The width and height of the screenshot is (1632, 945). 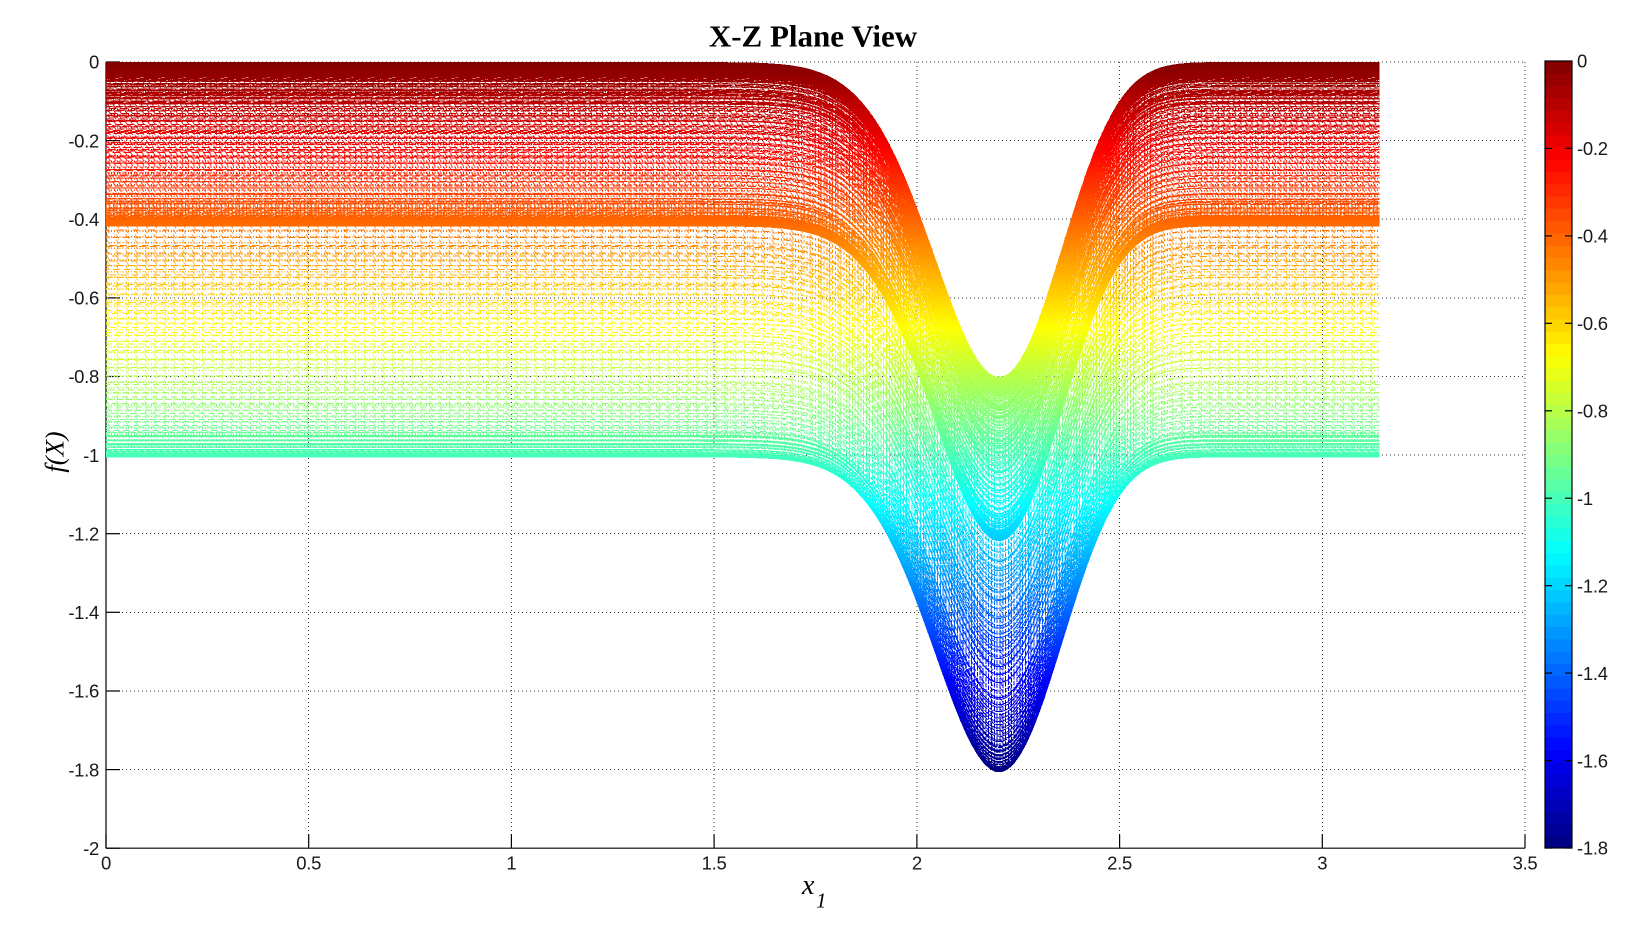 What do you see at coordinates (91, 848) in the screenshot?
I see `svg-text: -2` at bounding box center [91, 848].